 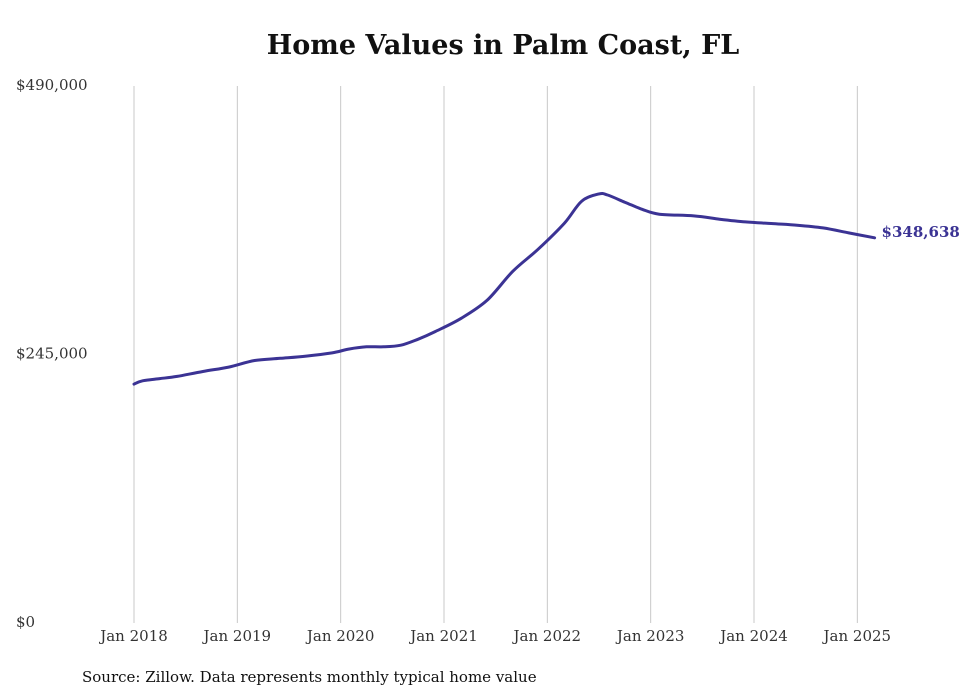 I want to click on x-tick-label: Jan 2019, so click(x=237, y=636).